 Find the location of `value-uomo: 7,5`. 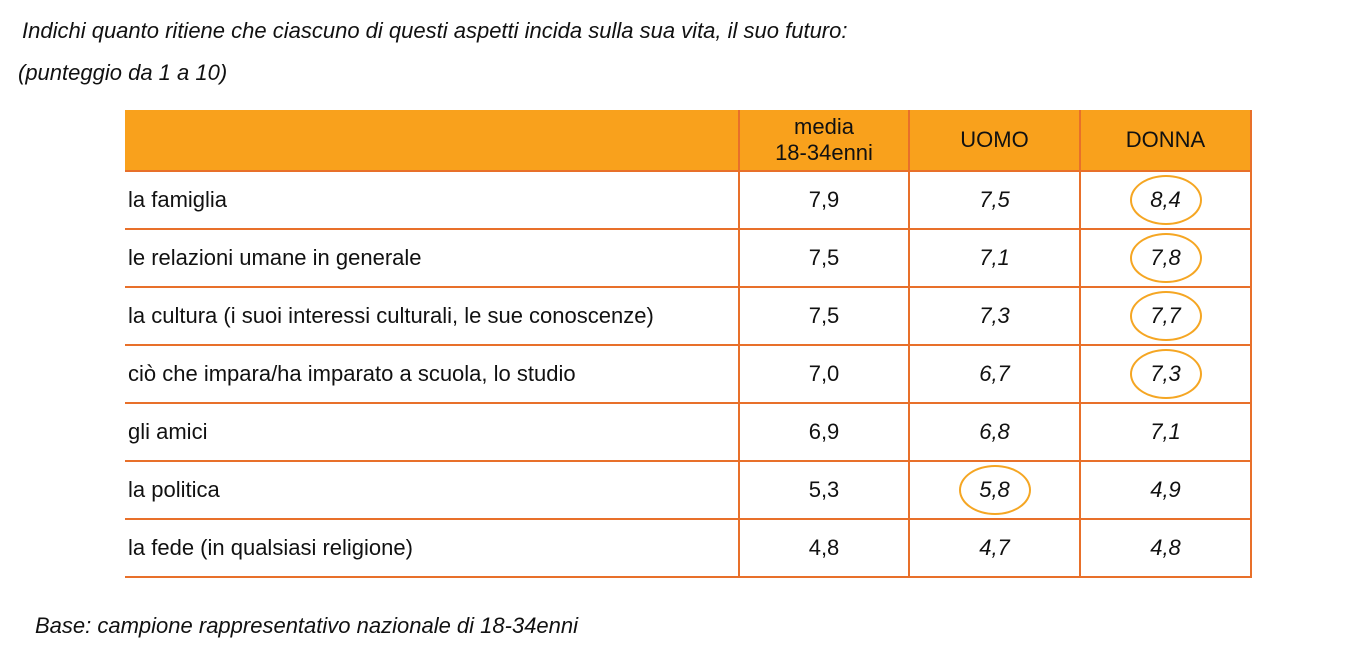

value-uomo: 7,5 is located at coordinates (994, 199).